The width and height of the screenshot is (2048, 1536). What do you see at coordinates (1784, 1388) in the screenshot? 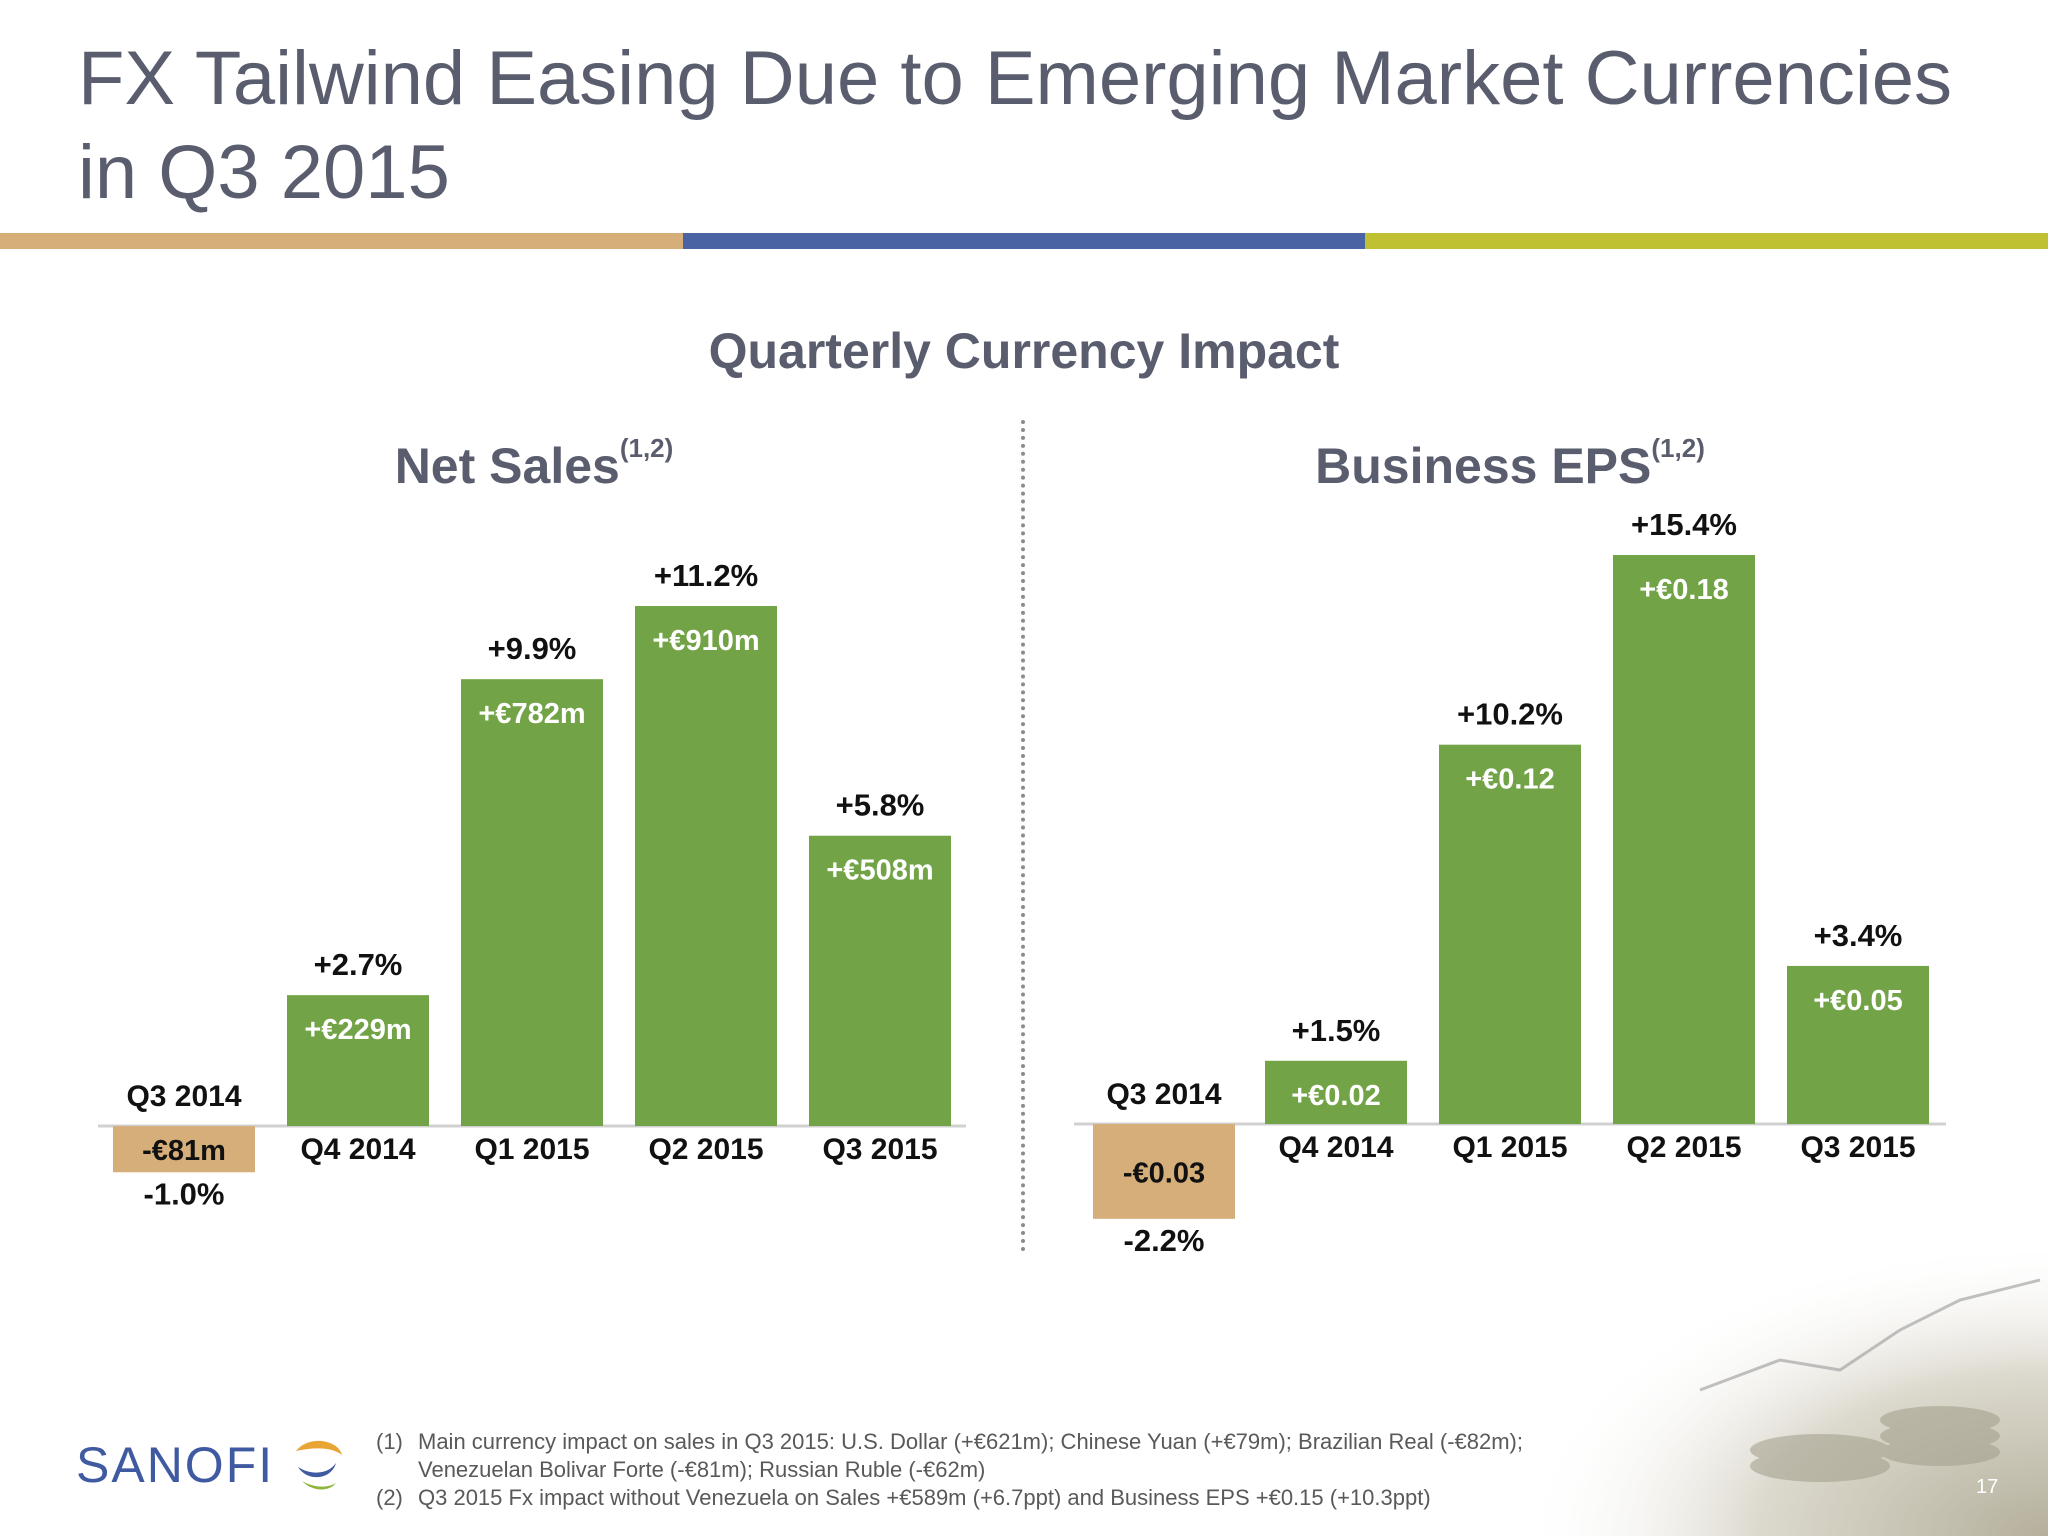
I see `coins-decoration` at bounding box center [1784, 1388].